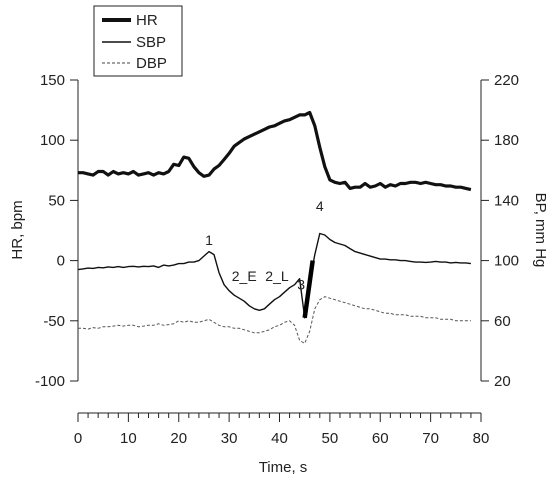  What do you see at coordinates (151, 42) in the screenshot?
I see `legend-label-sbp: SBP` at bounding box center [151, 42].